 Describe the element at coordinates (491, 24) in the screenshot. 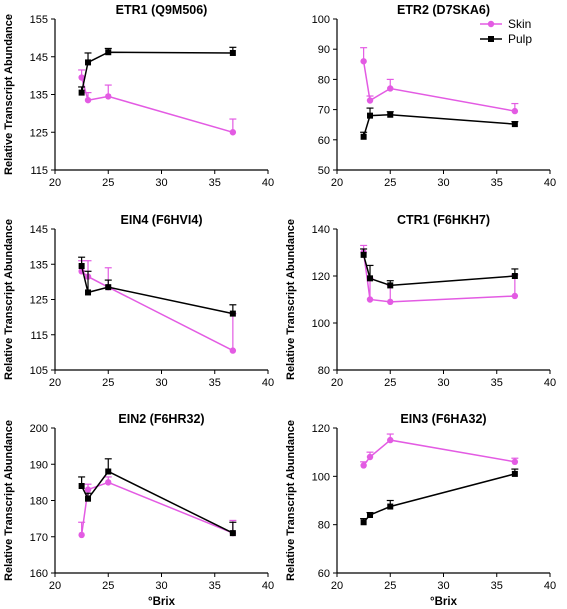

I see `legend-marker` at that location.